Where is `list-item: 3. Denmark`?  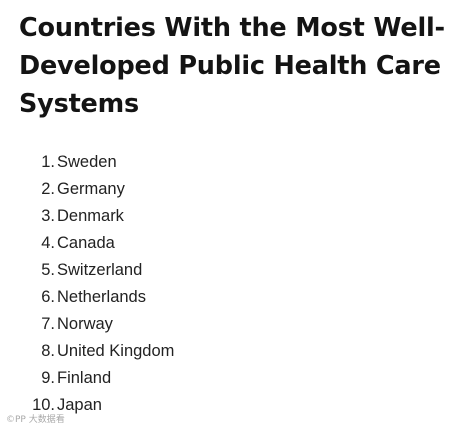 list-item: 3. Denmark is located at coordinates (99, 216).